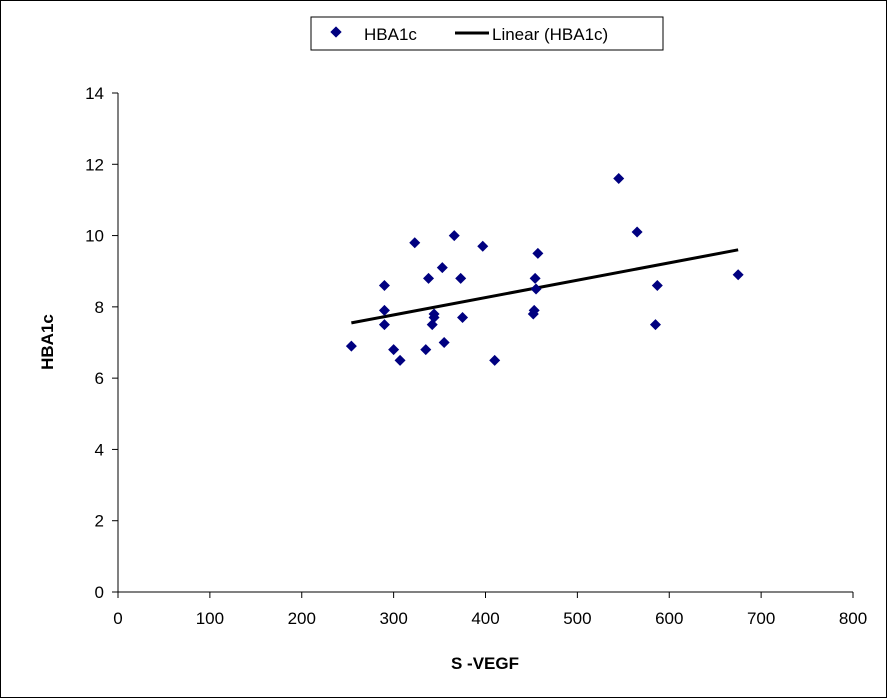 The width and height of the screenshot is (887, 699). I want to click on trendline-group, so click(545, 286).